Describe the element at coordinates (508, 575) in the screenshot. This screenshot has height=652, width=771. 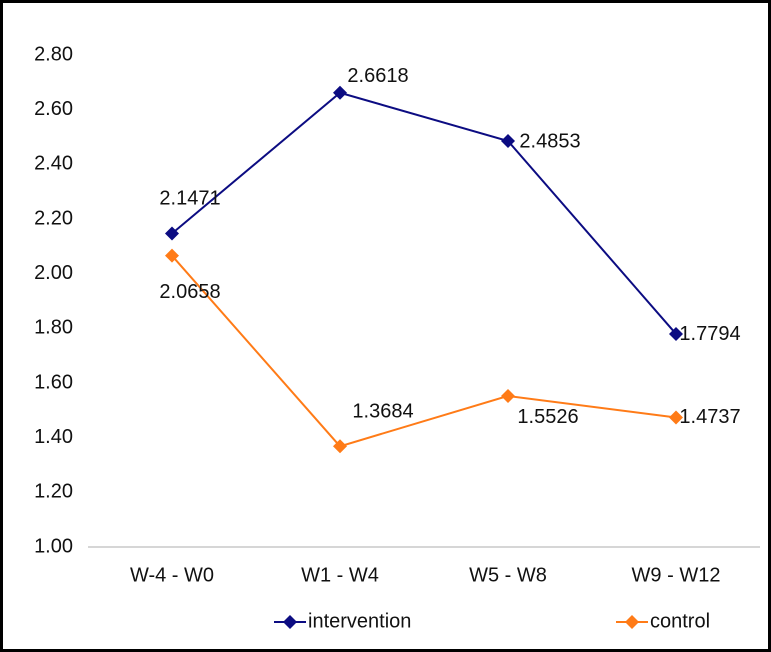
I see `x-tick-label: W5 - W8` at that location.